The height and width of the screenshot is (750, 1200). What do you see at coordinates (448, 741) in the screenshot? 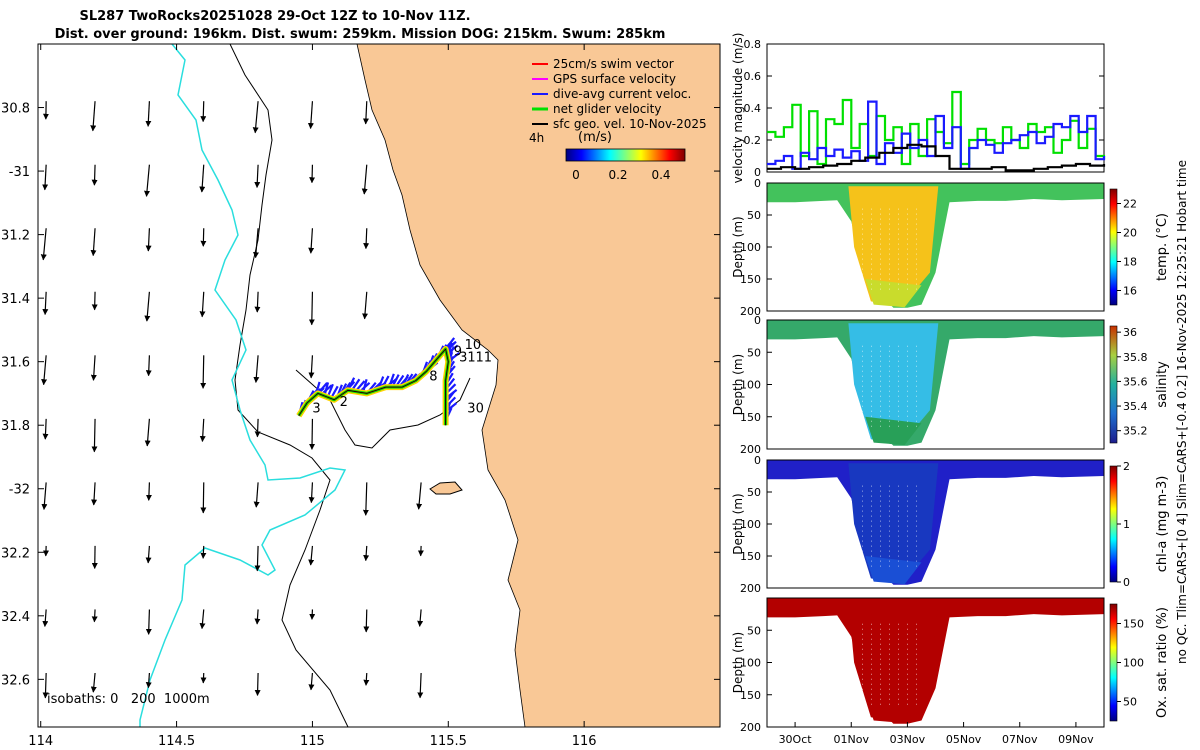
I see `map-xtick-label: 115.5` at bounding box center [448, 741].